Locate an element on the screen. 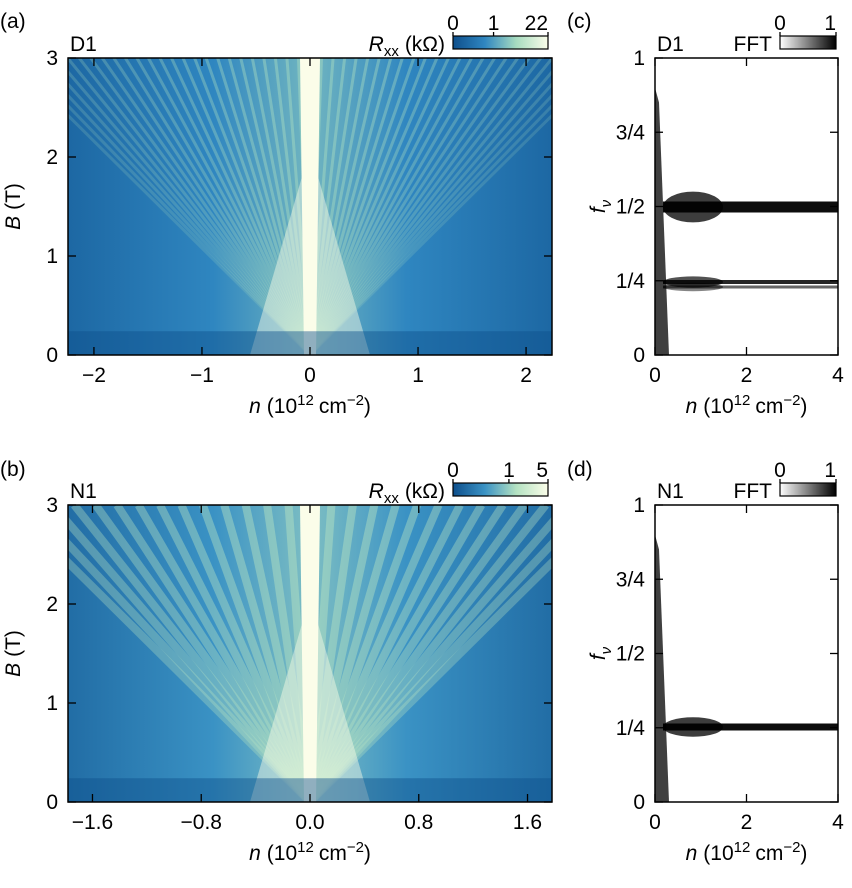  colorbar is located at coordinates (808, 42).